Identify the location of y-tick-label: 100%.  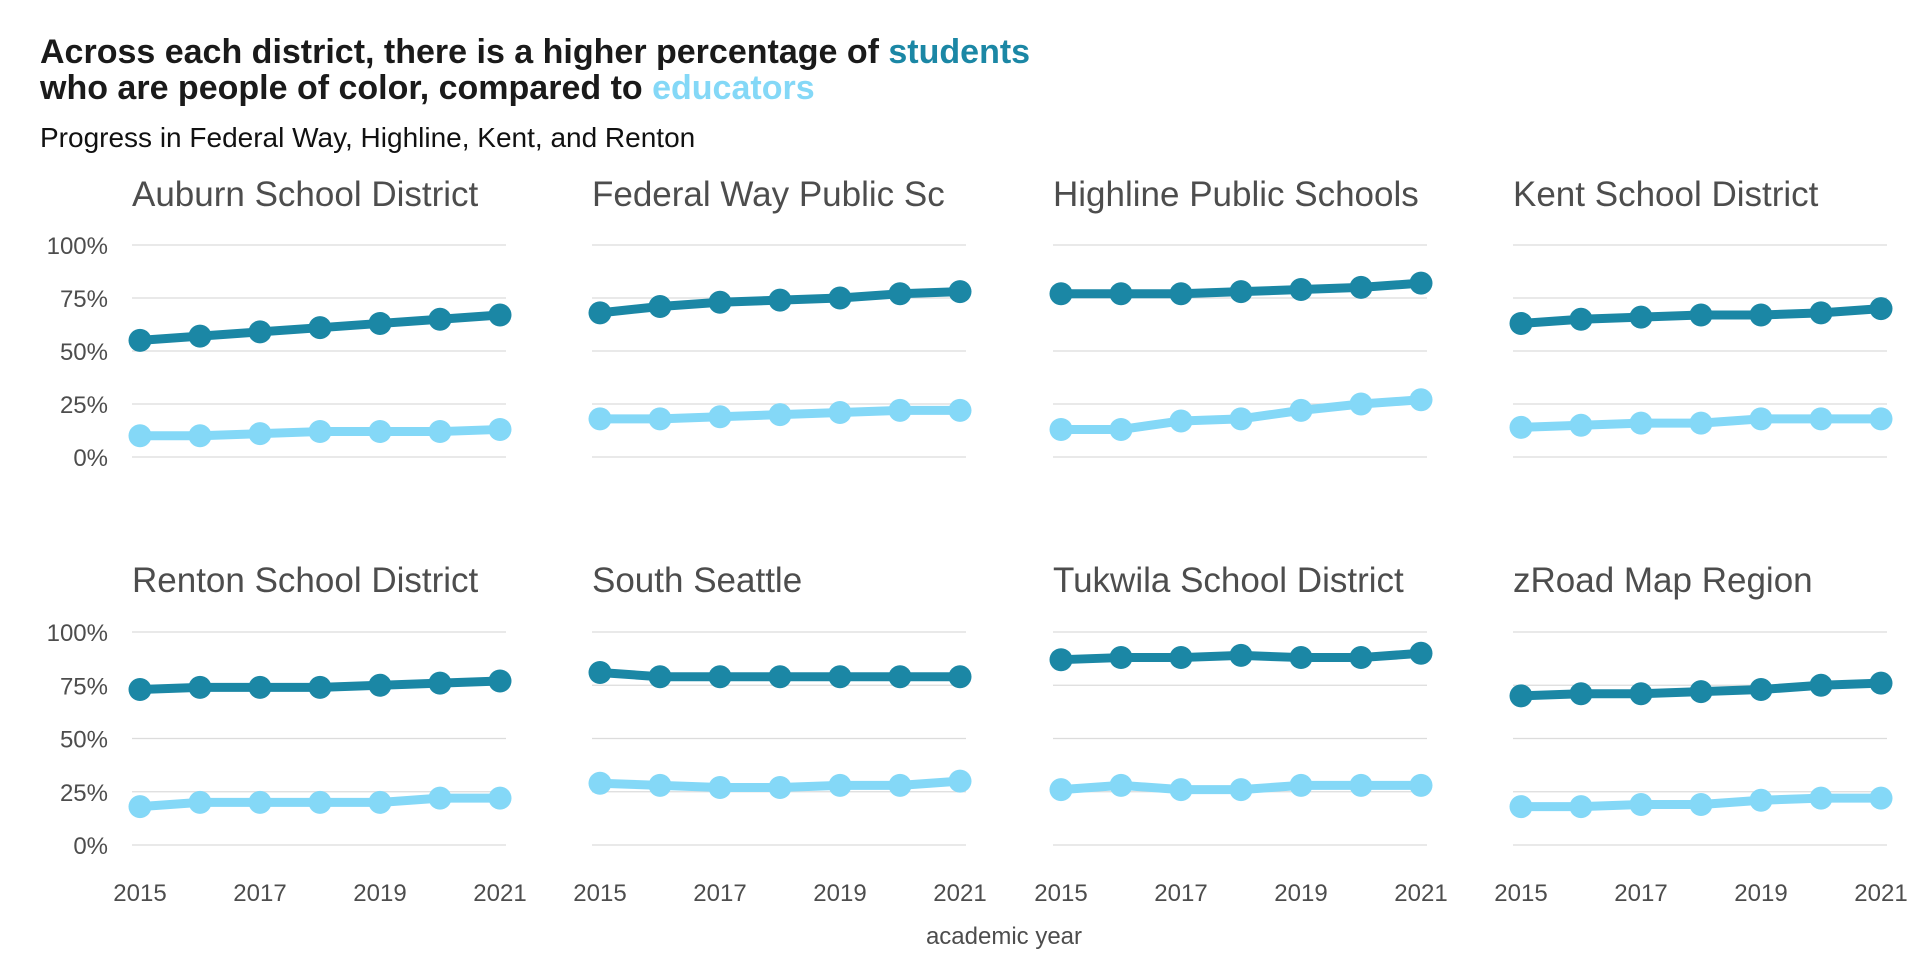
(77, 633).